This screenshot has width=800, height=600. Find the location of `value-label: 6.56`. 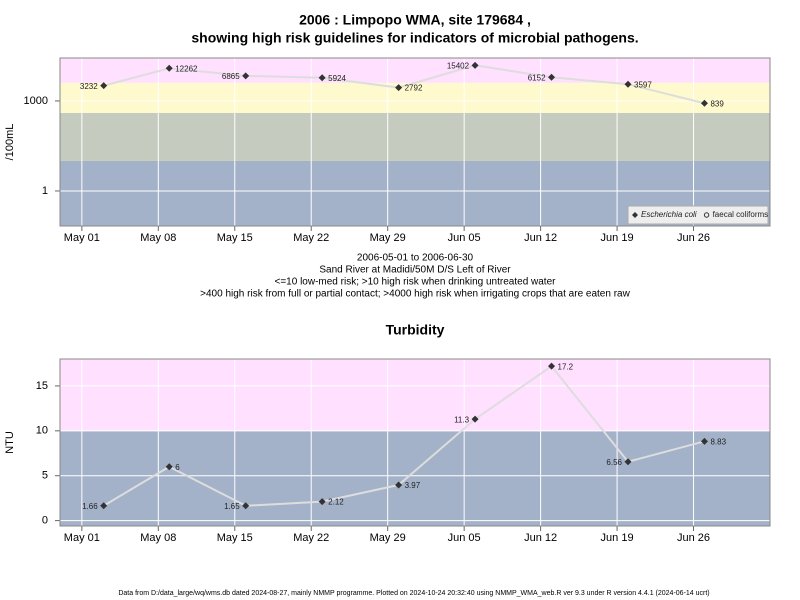

value-label: 6.56 is located at coordinates (614, 462).